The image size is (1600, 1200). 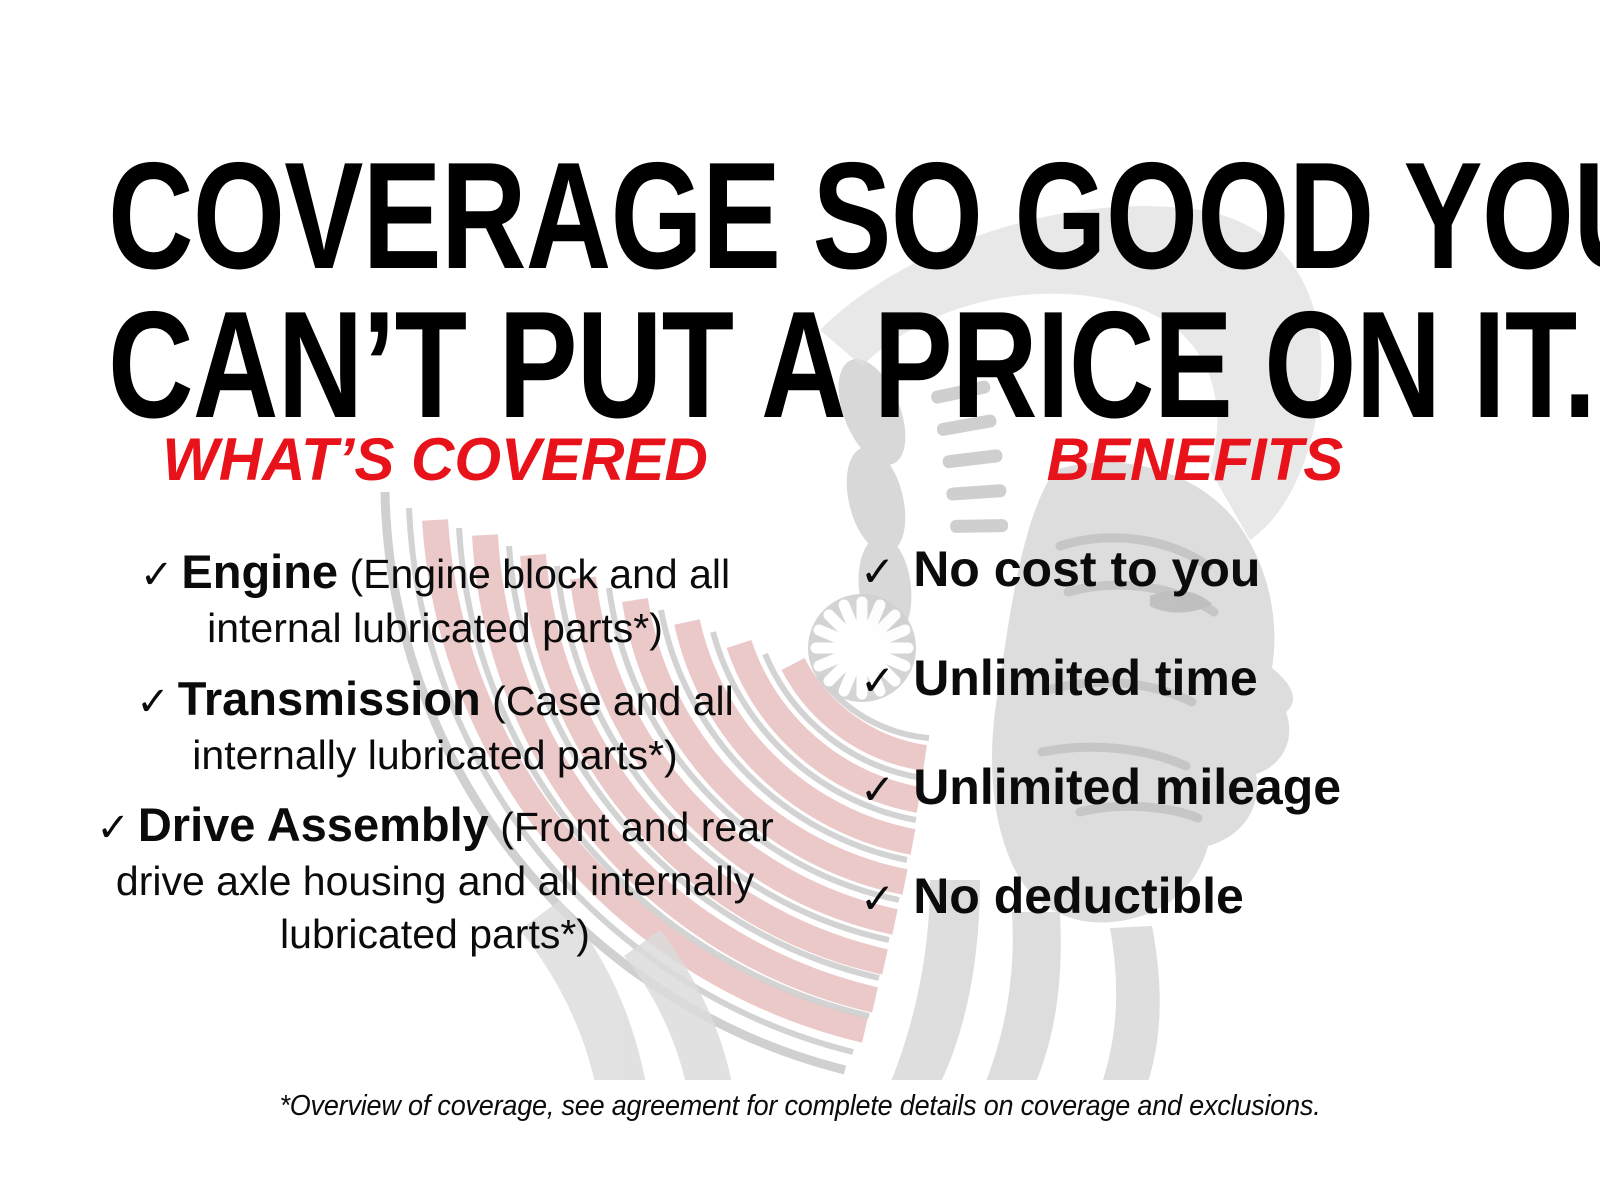 I want to click on list-item: ✓ No deductible, so click(x=1230, y=896).